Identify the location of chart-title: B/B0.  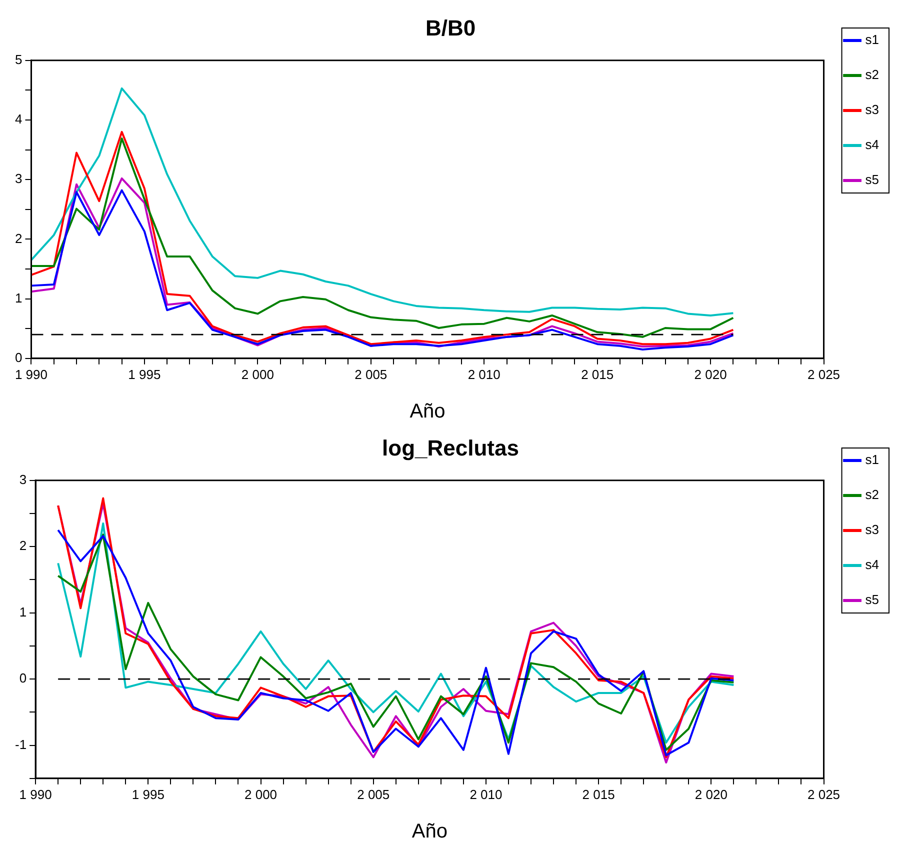
(450, 27).